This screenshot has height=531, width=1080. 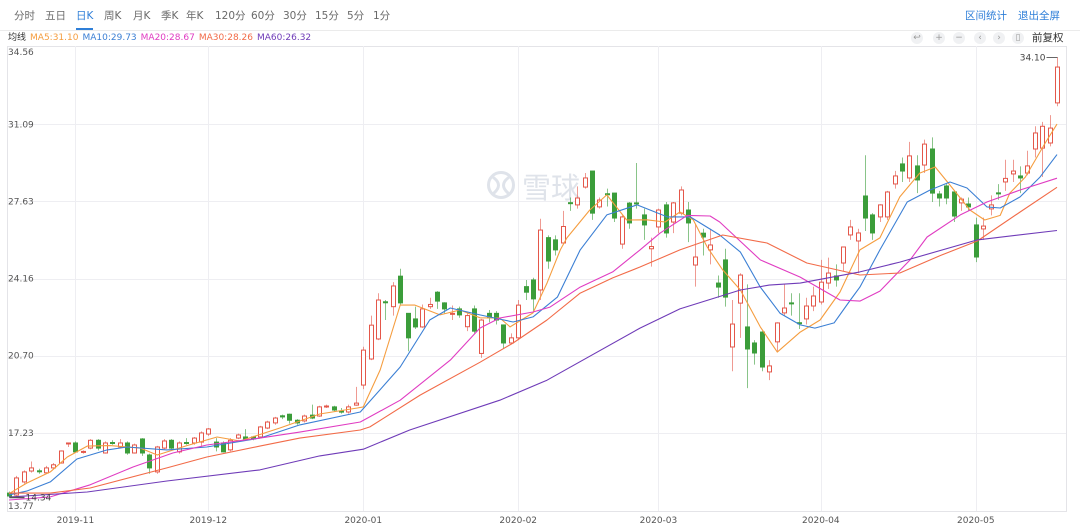 What do you see at coordinates (518, 521) in the screenshot?
I see `x-axis-label: 2020-02` at bounding box center [518, 521].